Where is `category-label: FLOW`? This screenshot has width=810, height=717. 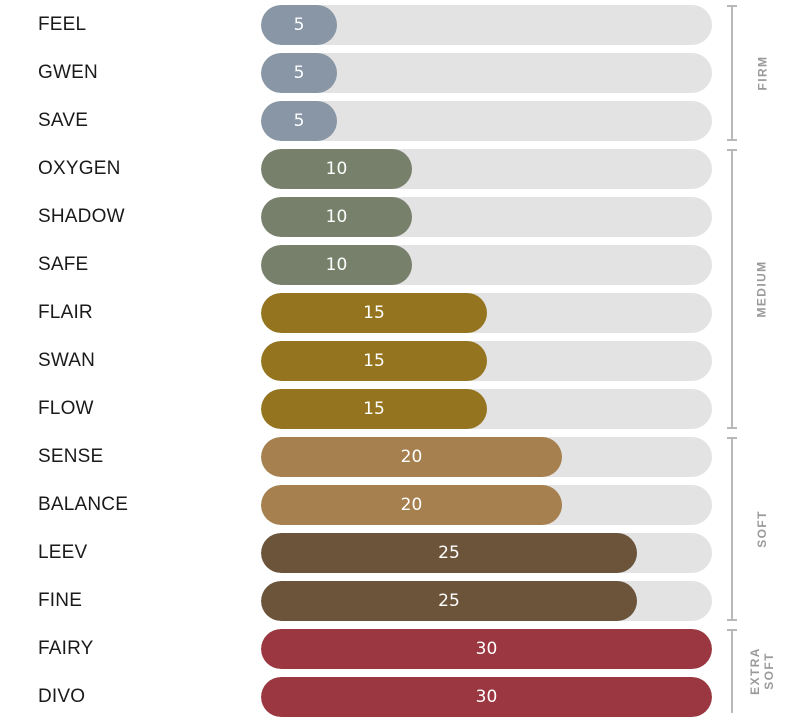 category-label: FLOW is located at coordinates (66, 408).